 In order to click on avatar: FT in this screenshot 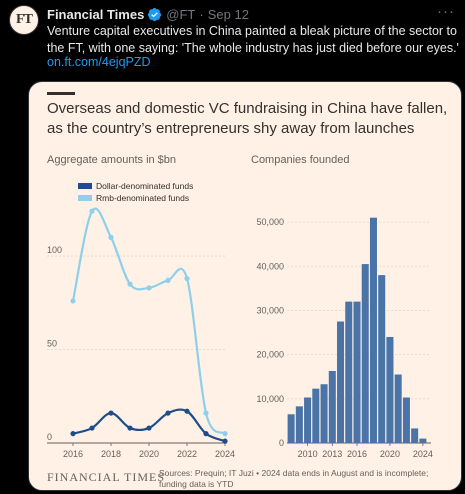, I will do `click(24, 20)`.